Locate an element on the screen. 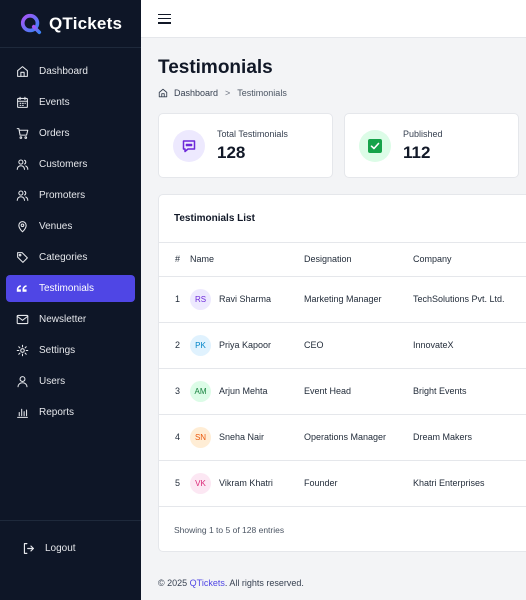  sidebar-item-label: Customers is located at coordinates (63, 164).